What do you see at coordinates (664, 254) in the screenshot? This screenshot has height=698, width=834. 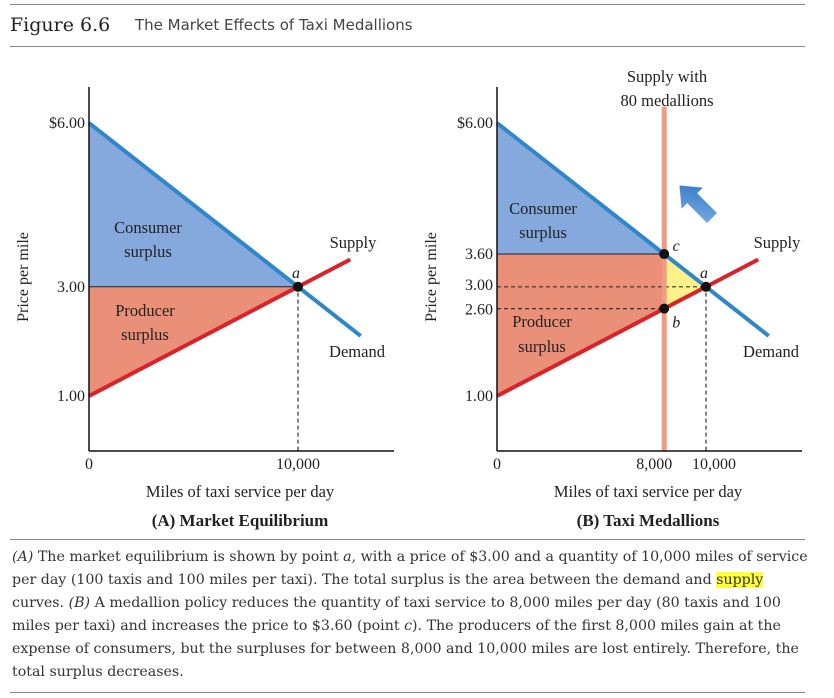 I see `point-c` at bounding box center [664, 254].